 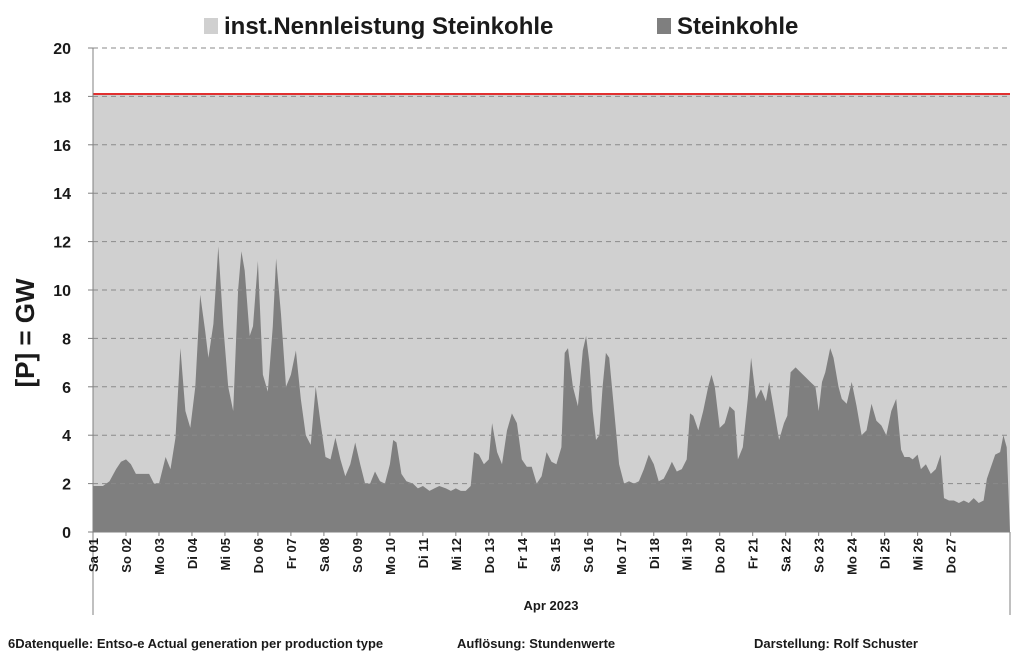 What do you see at coordinates (159, 556) in the screenshot?
I see `x-tick-label: Mo 03` at bounding box center [159, 556].